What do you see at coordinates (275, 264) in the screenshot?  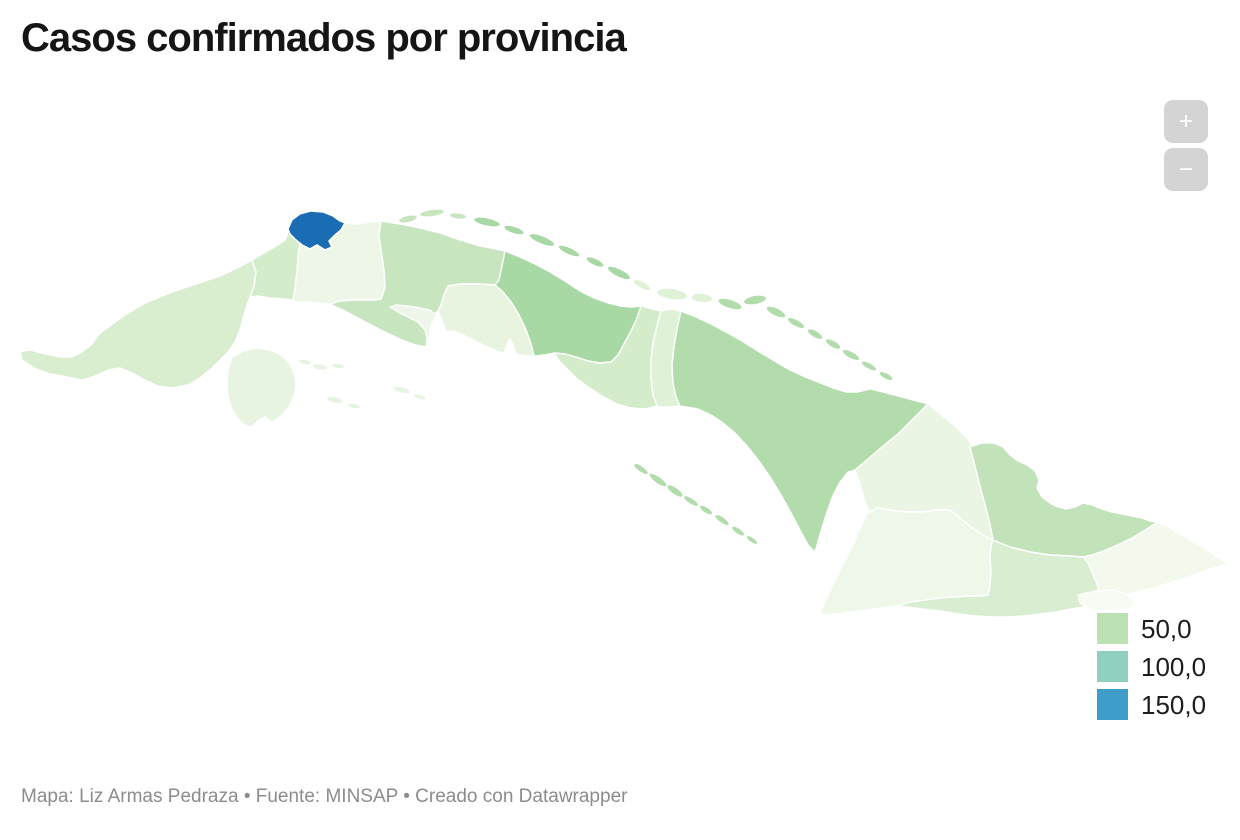 I see `province-artemisa: Artemisa` at bounding box center [275, 264].